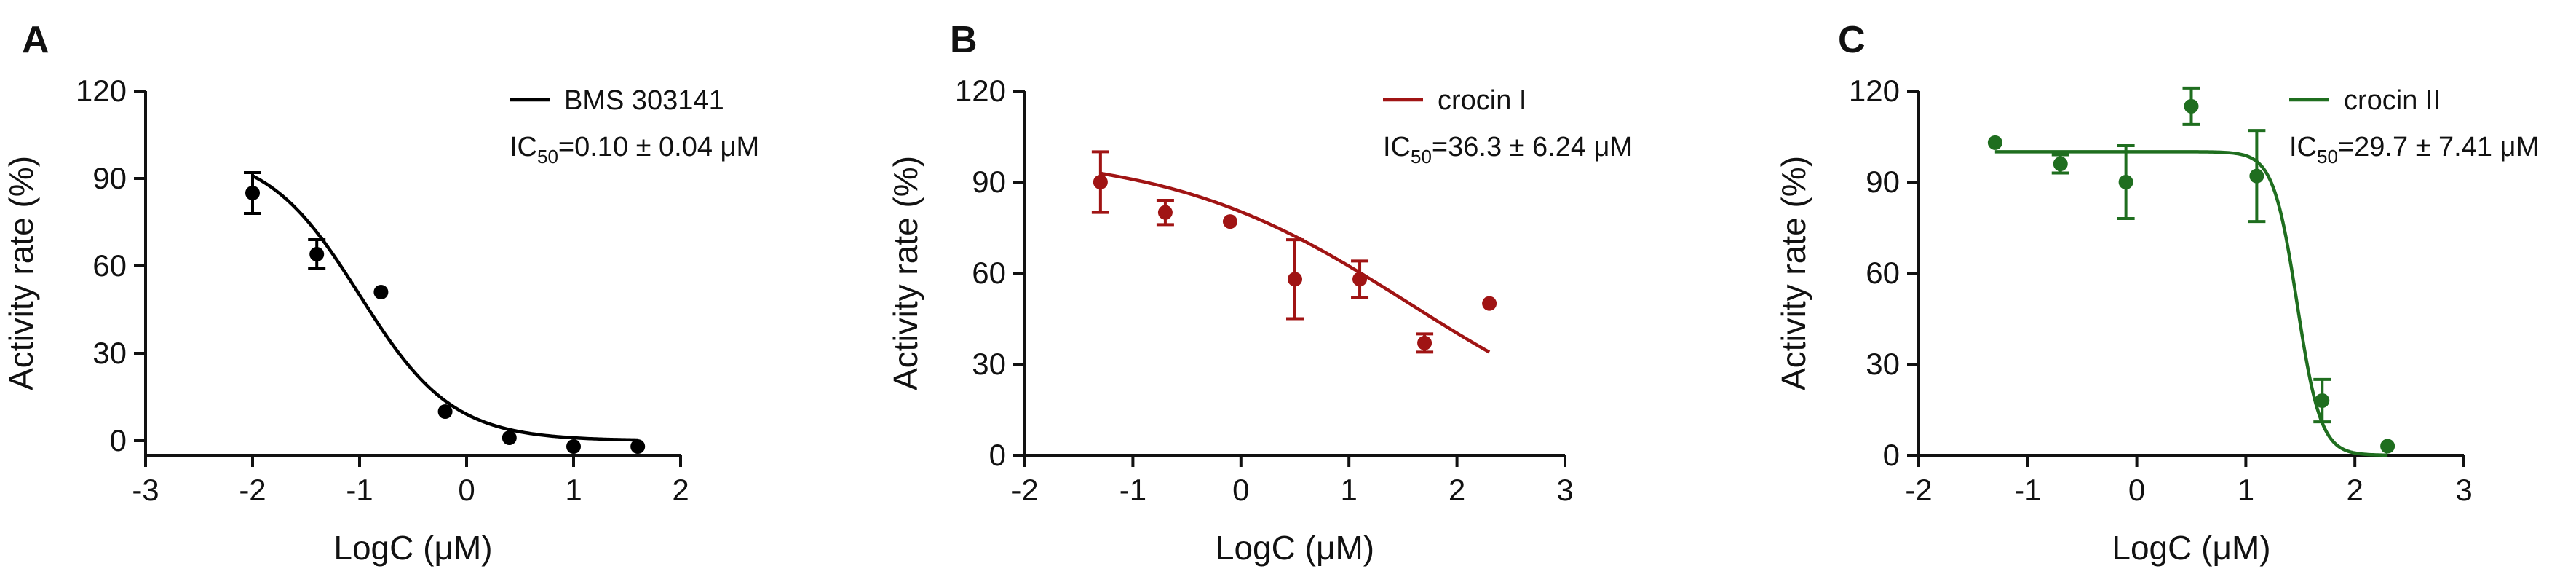 The image size is (2576, 582). Describe the element at coordinates (644, 100) in the screenshot. I see `legend-label: BMS 303141` at that location.